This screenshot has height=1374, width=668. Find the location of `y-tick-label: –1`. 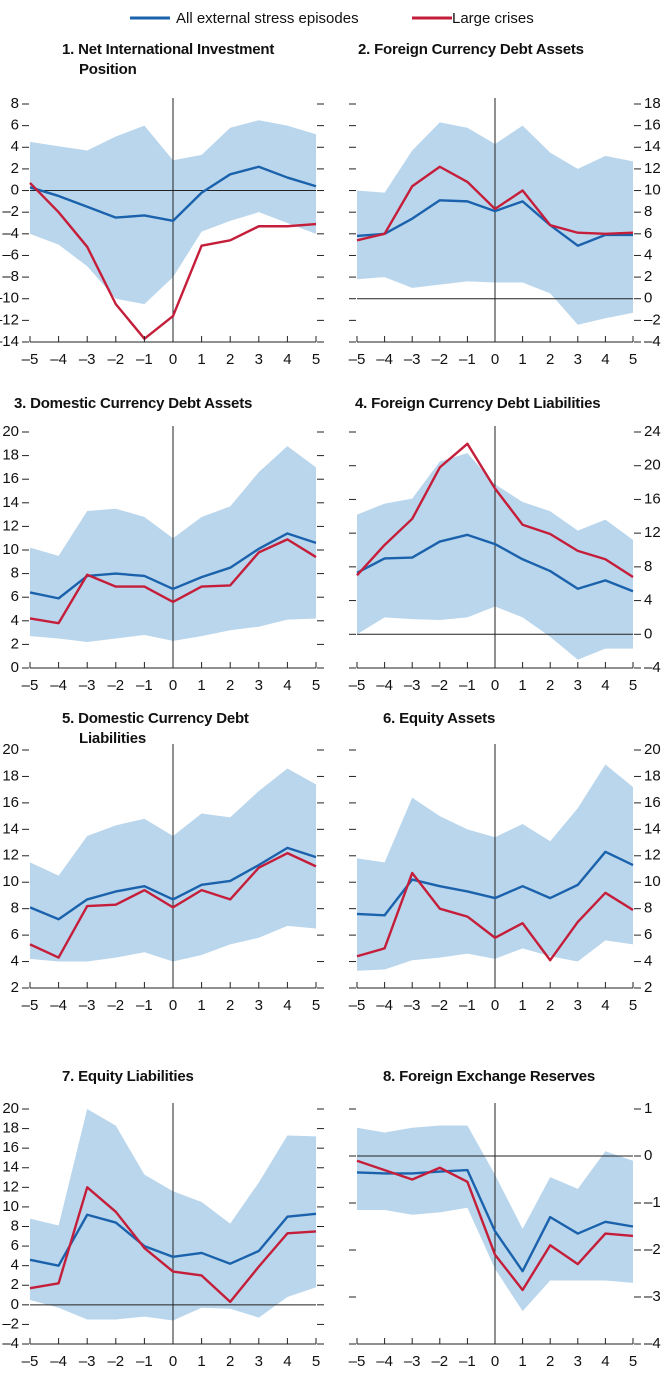

y-tick-label: –1 is located at coordinates (652, 1202).